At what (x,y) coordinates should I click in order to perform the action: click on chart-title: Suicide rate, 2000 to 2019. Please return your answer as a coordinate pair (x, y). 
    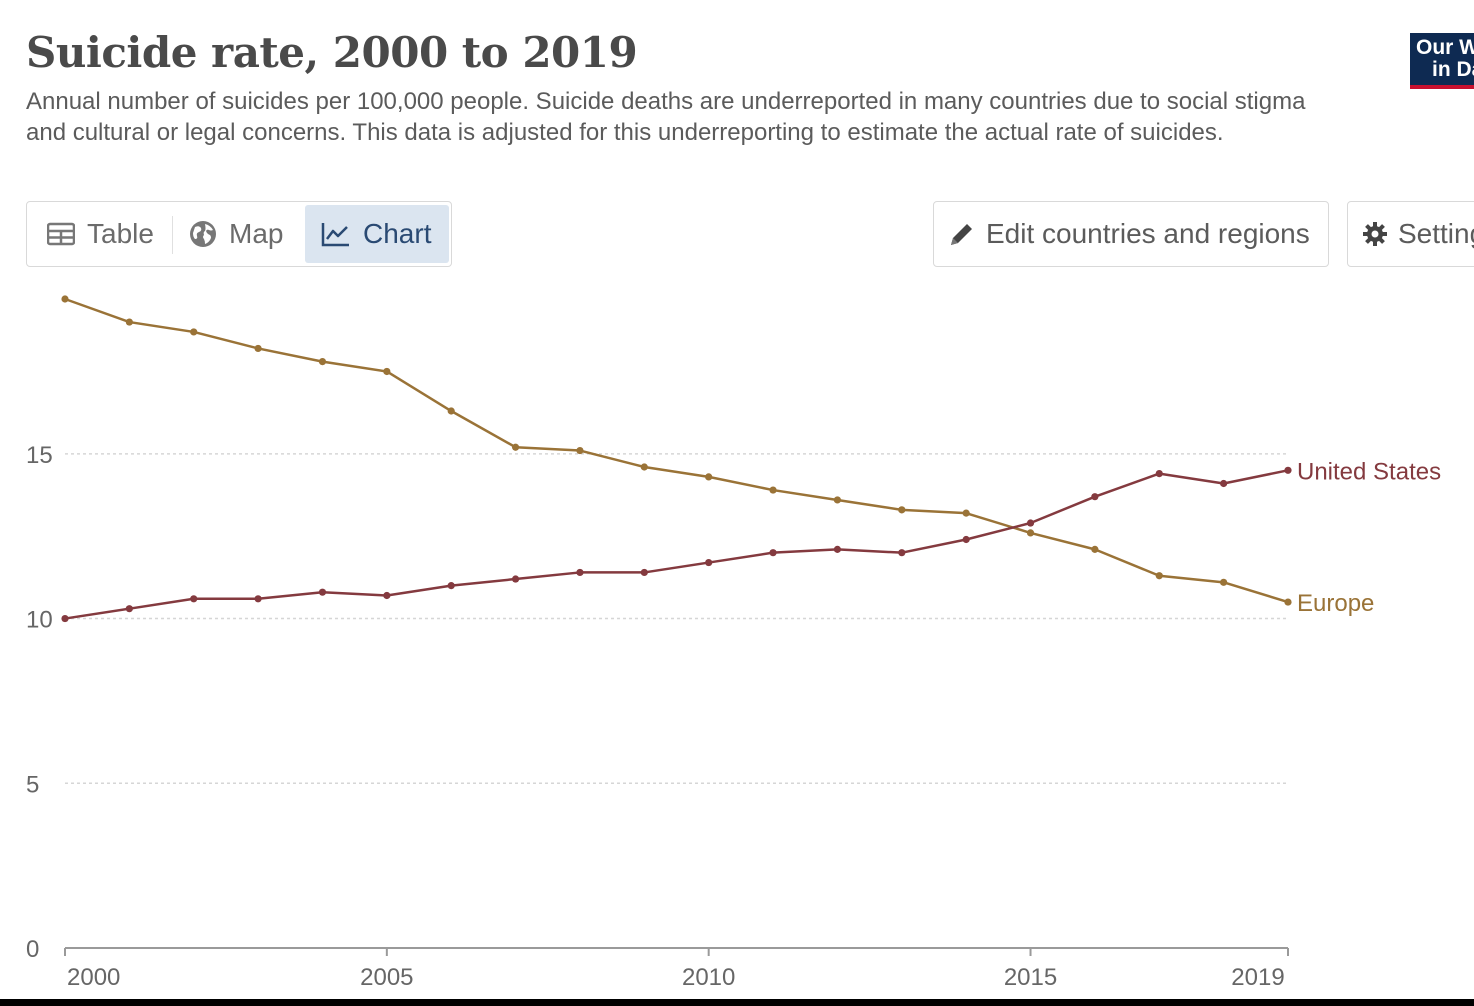
    Looking at the image, I should click on (332, 52).